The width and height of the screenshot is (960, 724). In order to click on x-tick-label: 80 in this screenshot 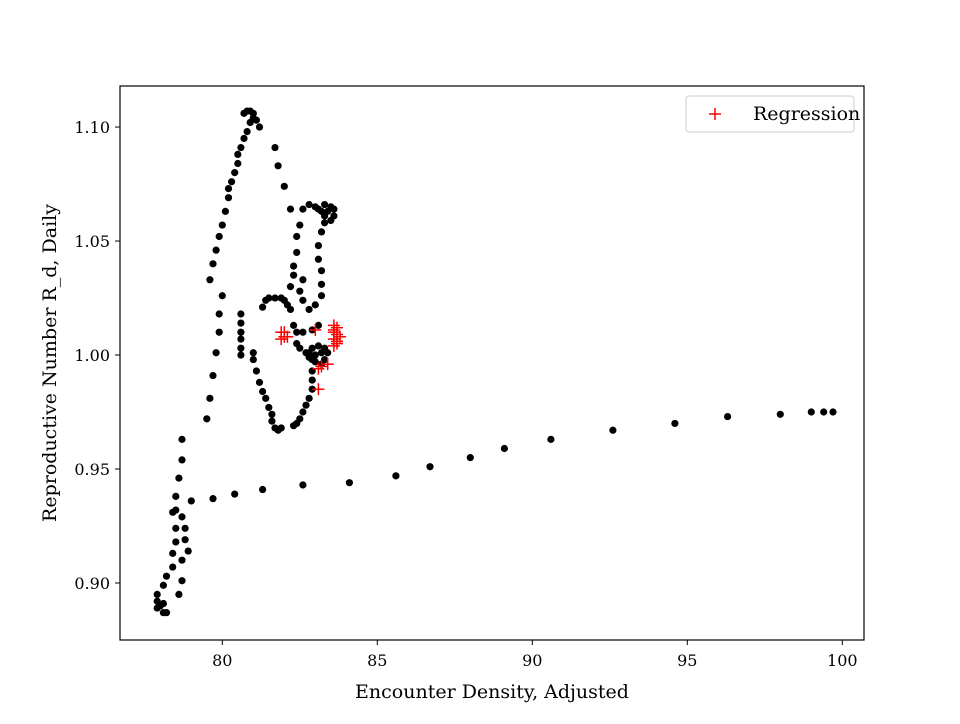, I will do `click(222, 660)`.